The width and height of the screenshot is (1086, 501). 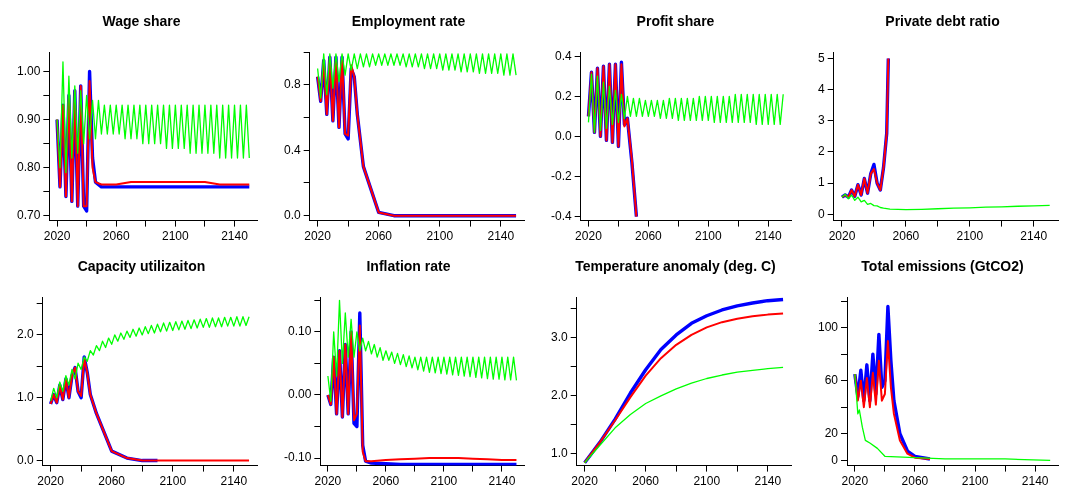 What do you see at coordinates (561, 175) in the screenshot?
I see `y-tick-label: -0.2` at bounding box center [561, 175].